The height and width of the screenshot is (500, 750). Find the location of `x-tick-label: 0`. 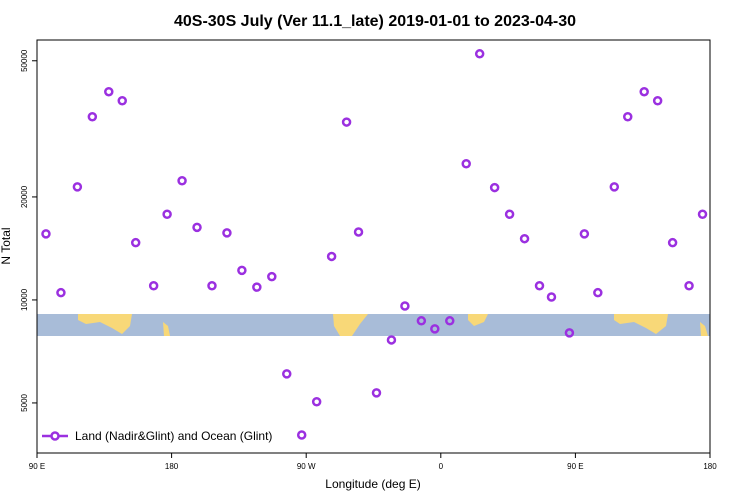

x-tick-label: 0 is located at coordinates (441, 466).